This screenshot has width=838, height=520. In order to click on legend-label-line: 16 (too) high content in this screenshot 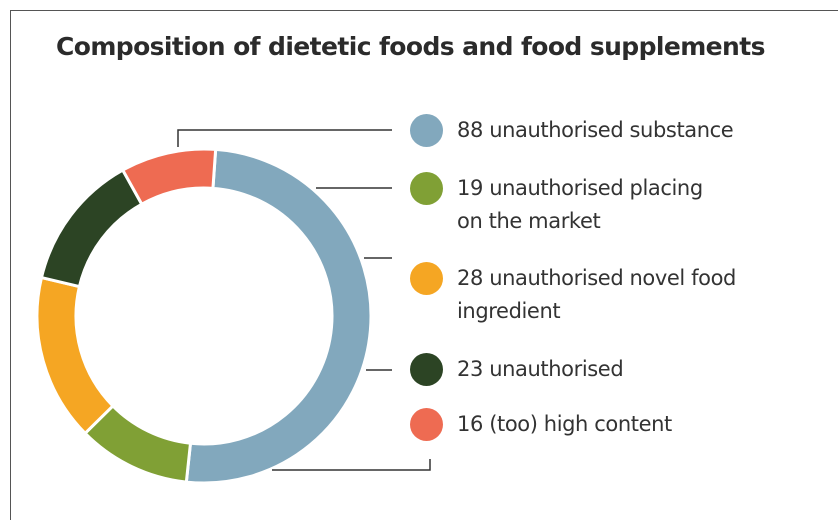, I will do `click(564, 424)`.